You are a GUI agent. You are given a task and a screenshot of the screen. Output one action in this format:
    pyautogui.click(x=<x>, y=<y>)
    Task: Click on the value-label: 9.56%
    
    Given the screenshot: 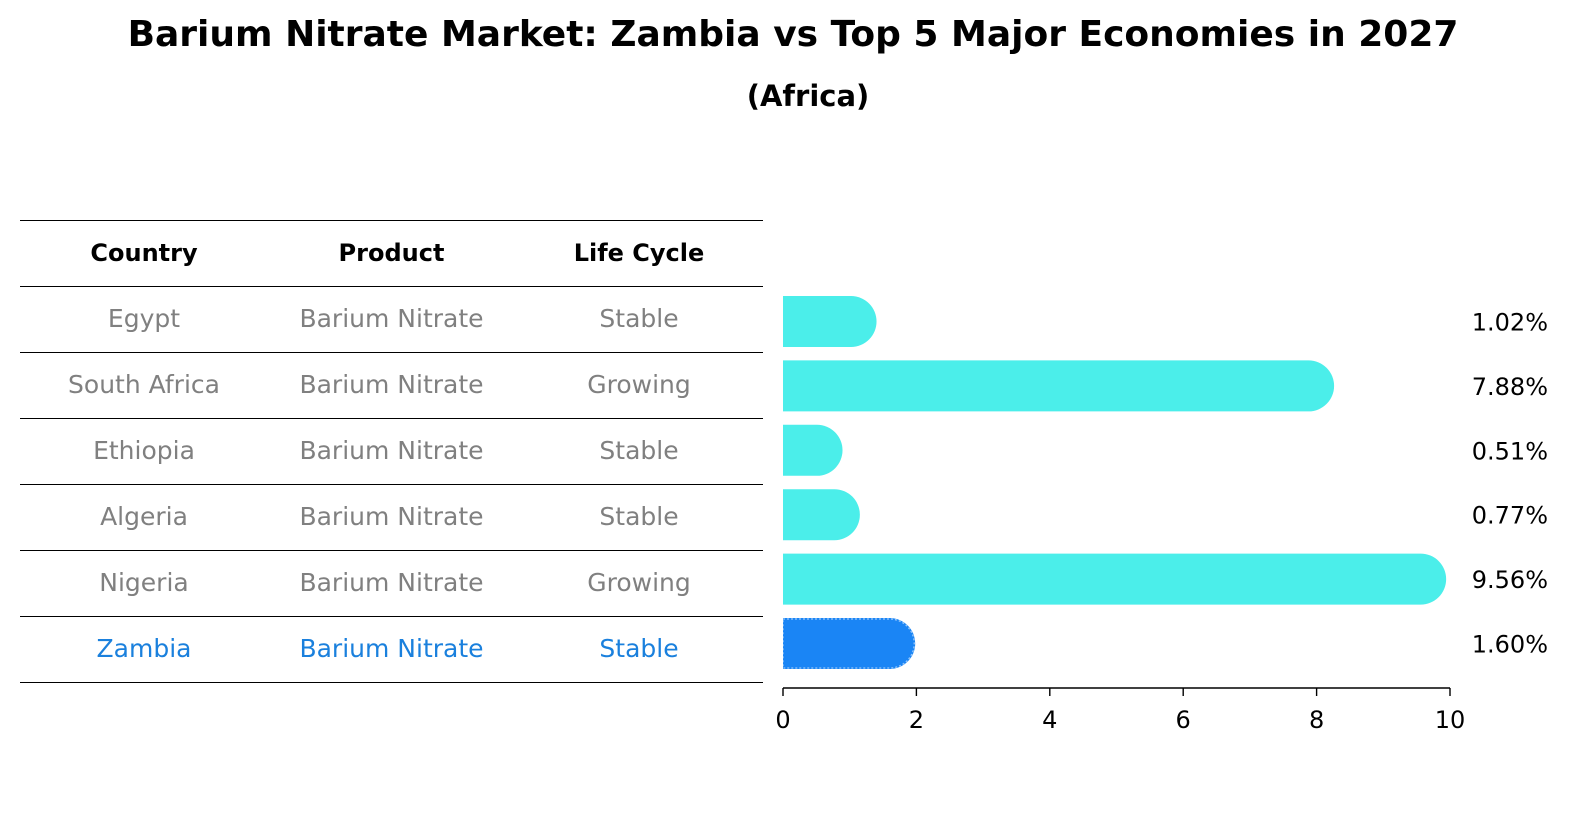 What is the action you would take?
    pyautogui.click(x=1510, y=580)
    